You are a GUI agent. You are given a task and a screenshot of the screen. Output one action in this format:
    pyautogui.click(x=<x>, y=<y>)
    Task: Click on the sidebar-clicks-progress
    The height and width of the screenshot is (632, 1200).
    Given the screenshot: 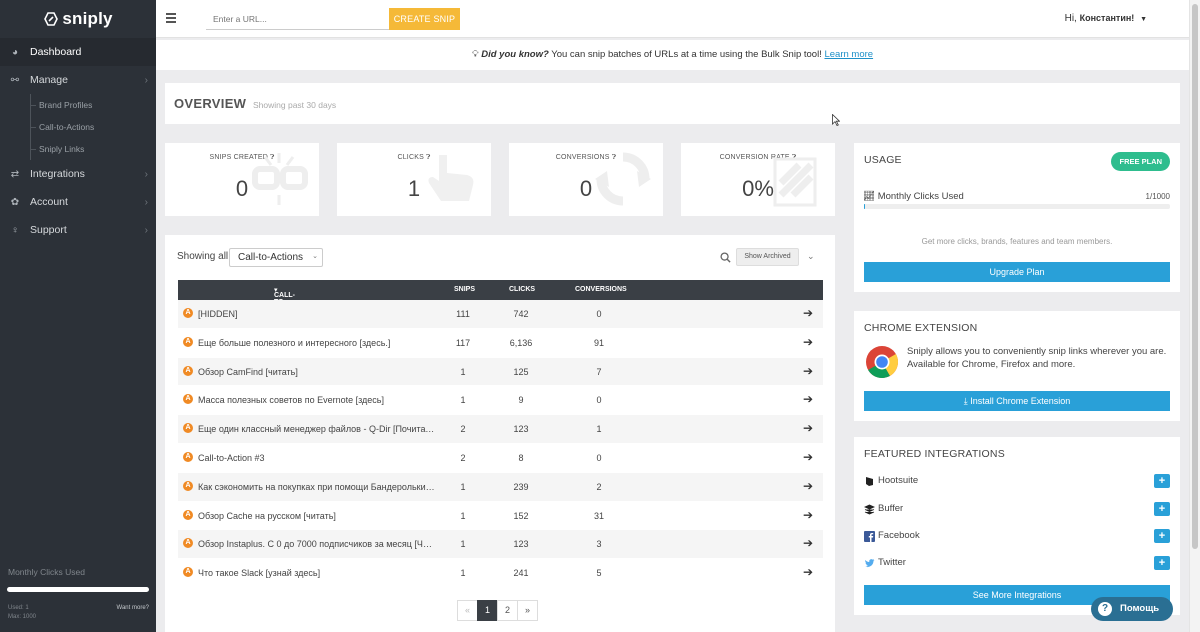 What is the action you would take?
    pyautogui.click(x=78, y=589)
    